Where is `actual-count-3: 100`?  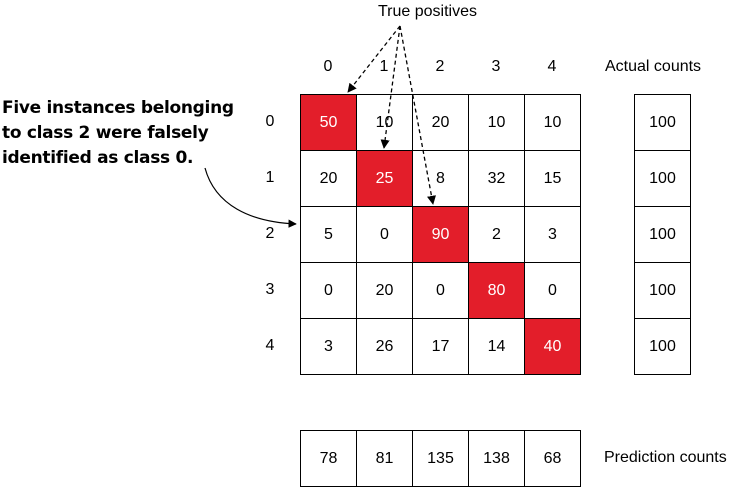
actual-count-3: 100 is located at coordinates (662, 290).